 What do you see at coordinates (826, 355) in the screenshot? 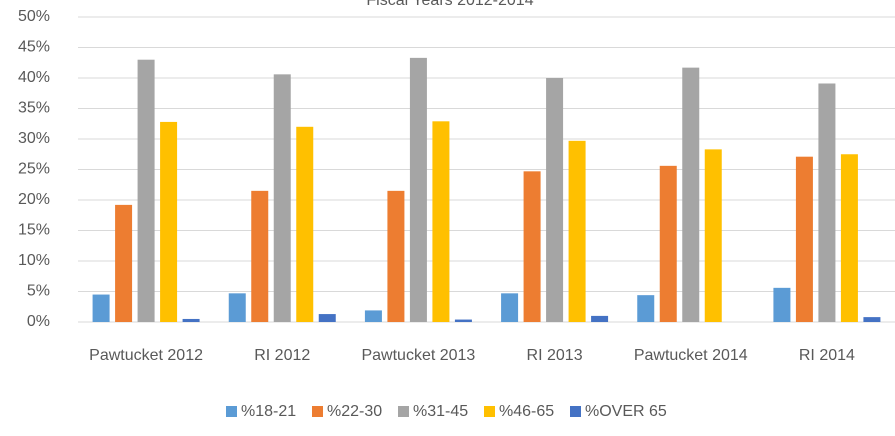
I see `x-tick-label: RI 2014` at bounding box center [826, 355].